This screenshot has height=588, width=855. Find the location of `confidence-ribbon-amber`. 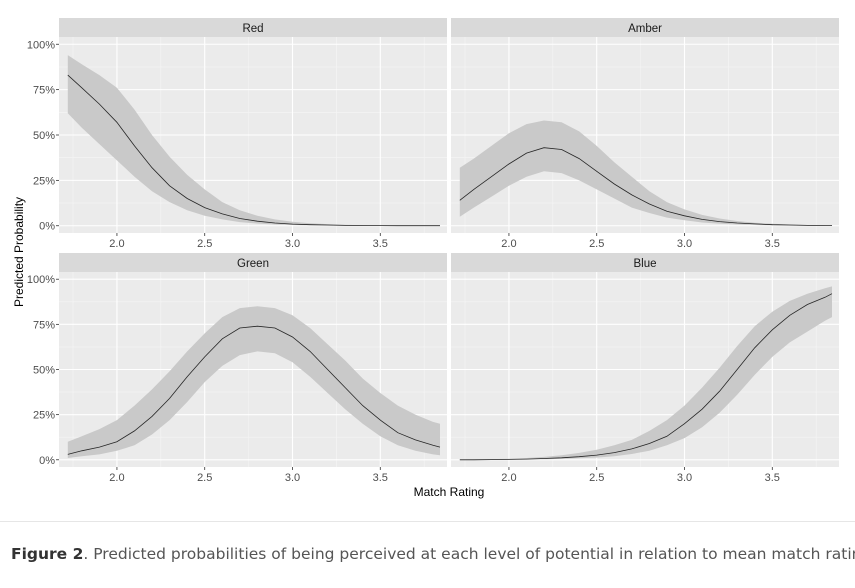

confidence-ribbon-amber is located at coordinates (645, 173).